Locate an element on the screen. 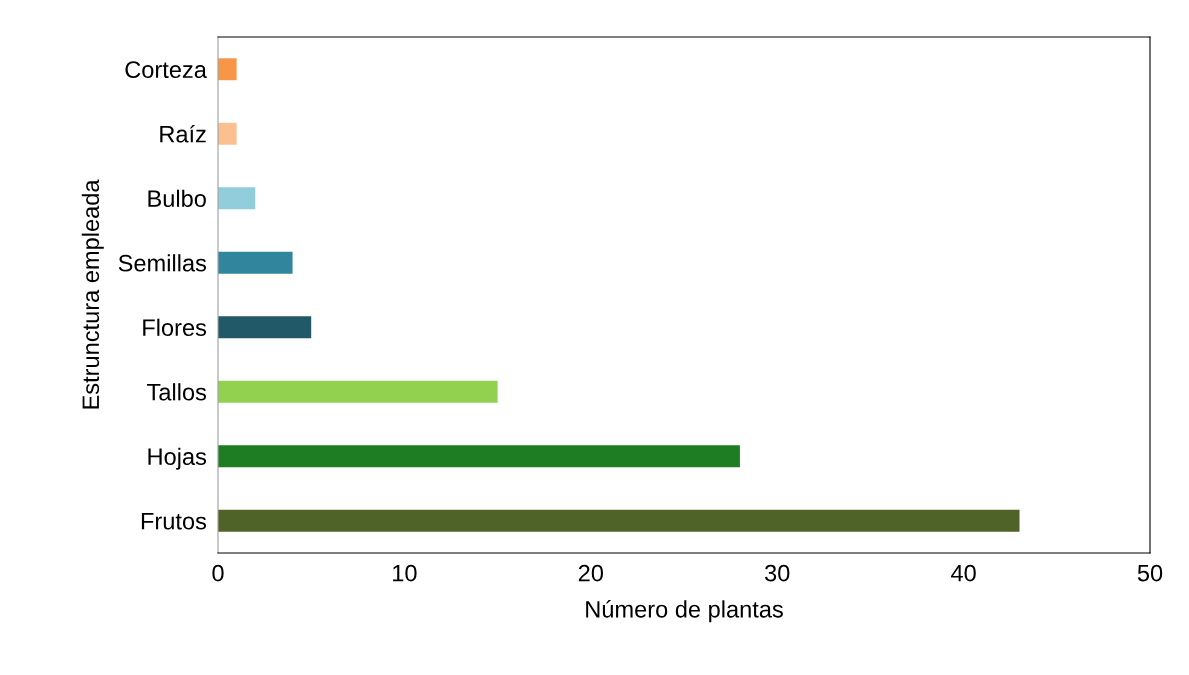 This screenshot has height=675, width=1189. y-tick-label: Bulbo is located at coordinates (177, 198).